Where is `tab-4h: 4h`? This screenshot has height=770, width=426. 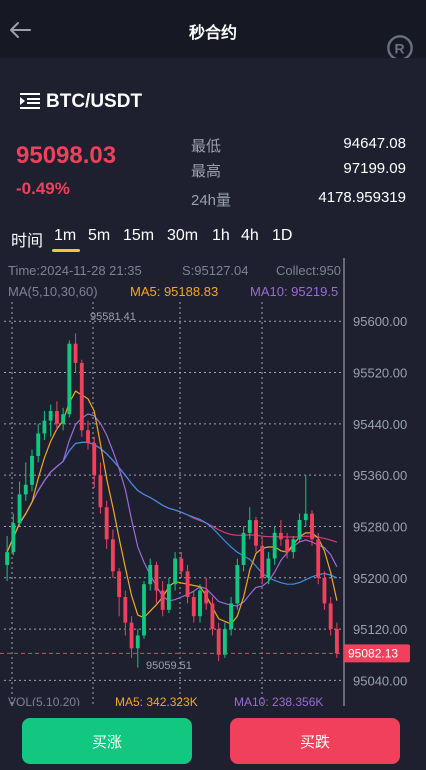
tab-4h: 4h is located at coordinates (250, 235).